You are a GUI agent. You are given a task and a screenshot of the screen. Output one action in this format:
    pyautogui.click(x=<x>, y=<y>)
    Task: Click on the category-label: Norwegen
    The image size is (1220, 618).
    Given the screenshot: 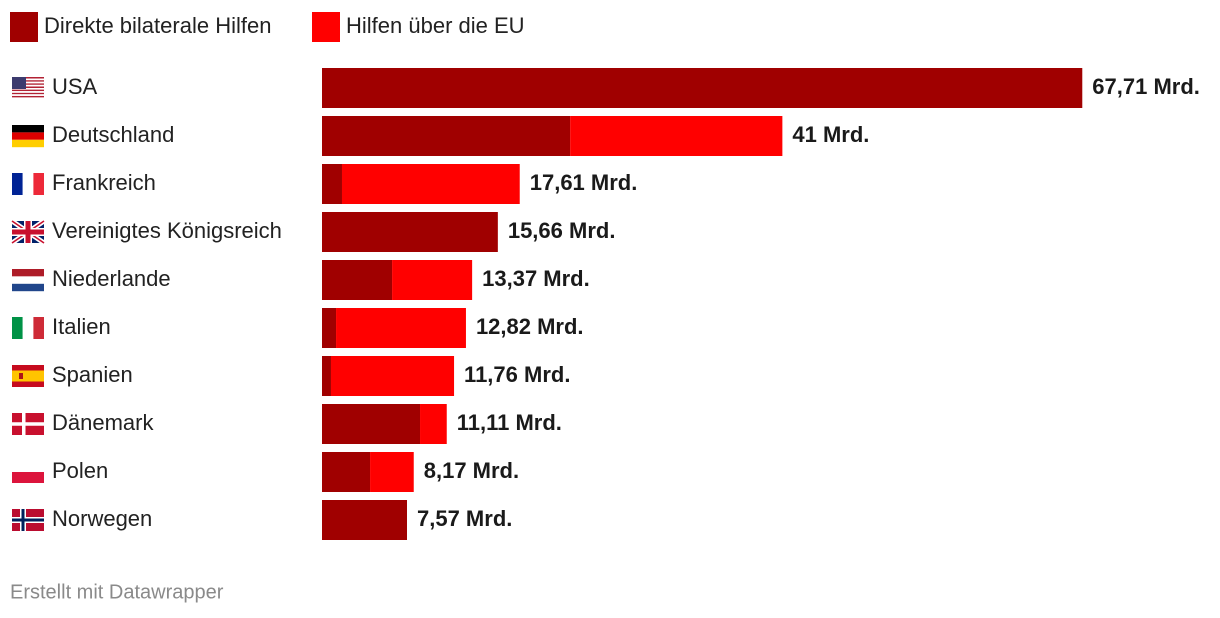 What is the action you would take?
    pyautogui.click(x=102, y=518)
    